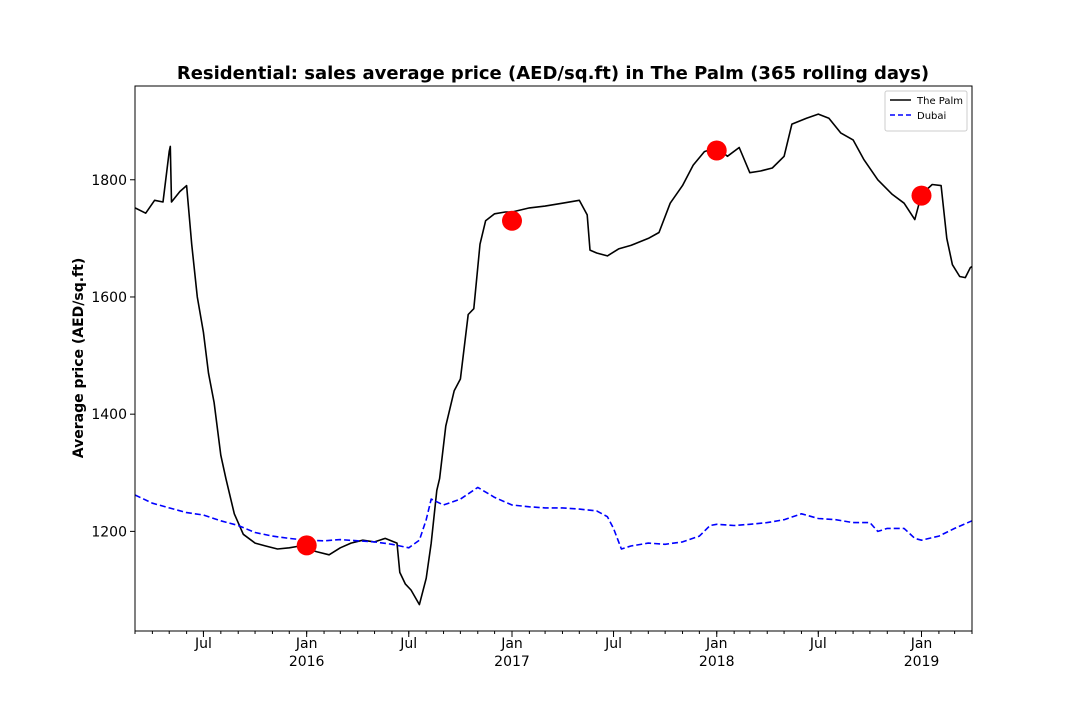 The height and width of the screenshot is (725, 1080). I want to click on legend-box, so click(926, 111).